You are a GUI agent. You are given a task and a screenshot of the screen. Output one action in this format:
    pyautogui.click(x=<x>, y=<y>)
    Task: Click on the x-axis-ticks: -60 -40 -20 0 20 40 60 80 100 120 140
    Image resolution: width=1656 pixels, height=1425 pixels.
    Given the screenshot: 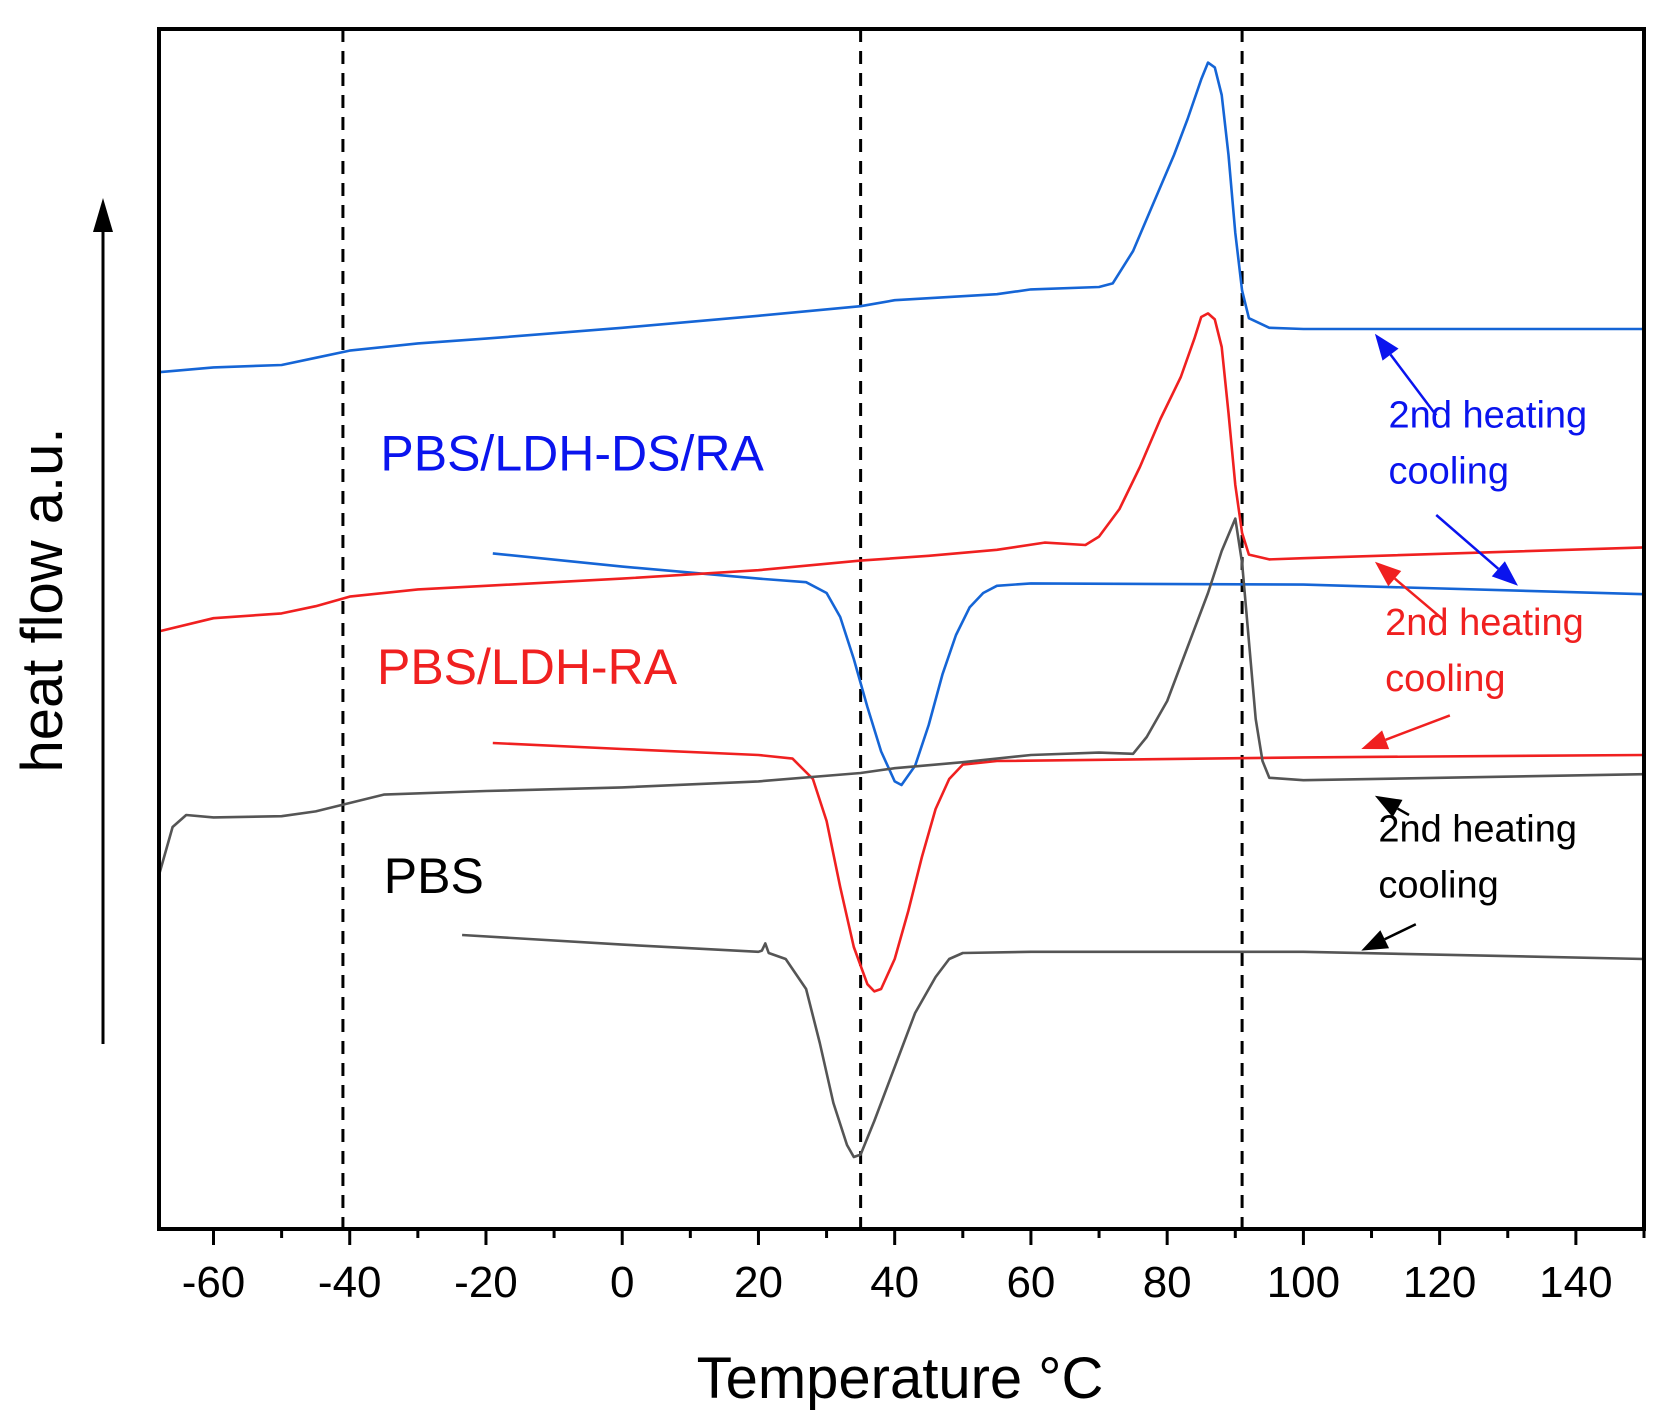 What is the action you would take?
    pyautogui.click(x=914, y=1268)
    